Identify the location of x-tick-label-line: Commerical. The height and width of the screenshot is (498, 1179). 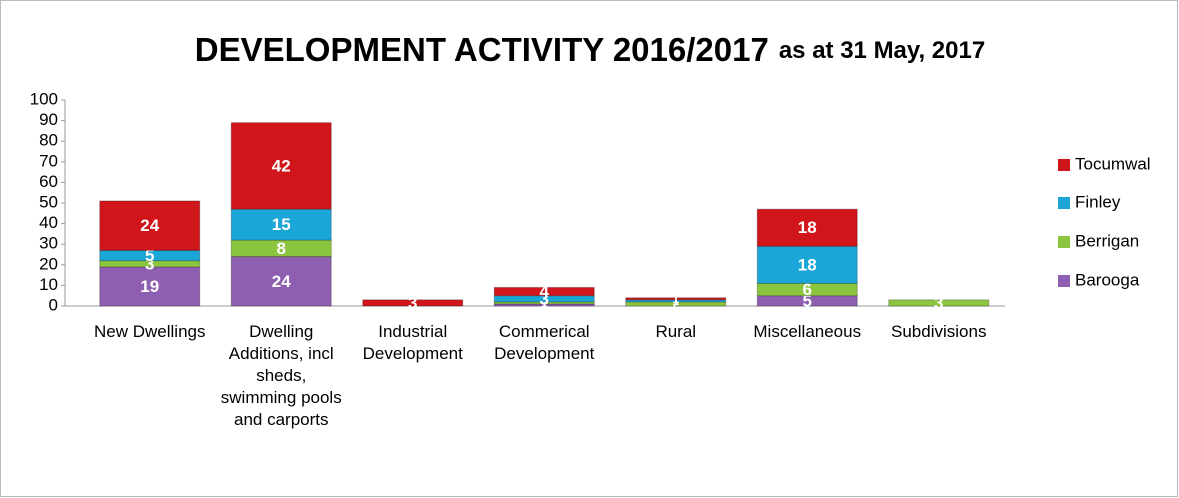
(544, 331).